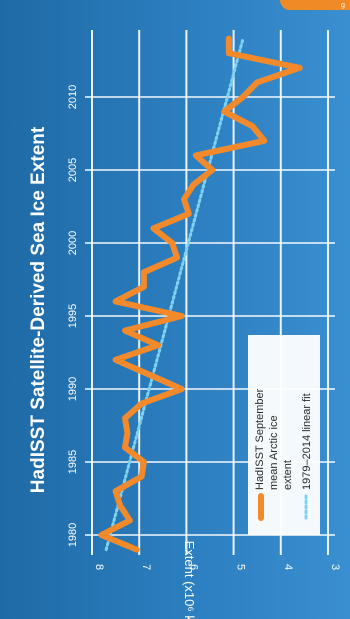  Describe the element at coordinates (260, 439) in the screenshot. I see `legend-label-ice-extent: HadISST September` at that location.